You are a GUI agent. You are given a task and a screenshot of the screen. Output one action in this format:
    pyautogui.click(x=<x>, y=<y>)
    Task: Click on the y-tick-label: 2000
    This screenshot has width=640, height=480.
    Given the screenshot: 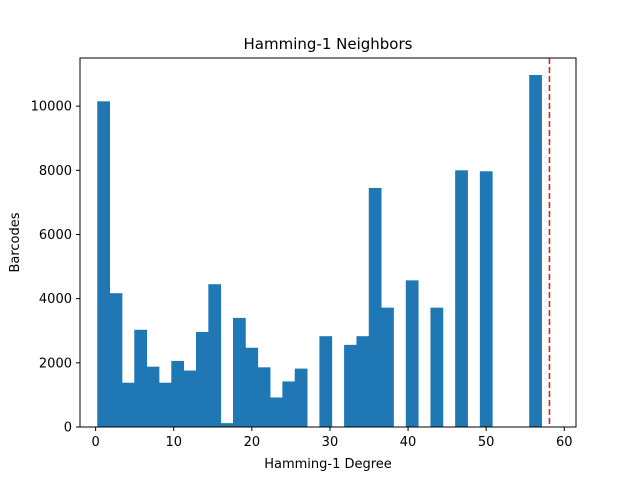 What is the action you would take?
    pyautogui.click(x=55, y=363)
    